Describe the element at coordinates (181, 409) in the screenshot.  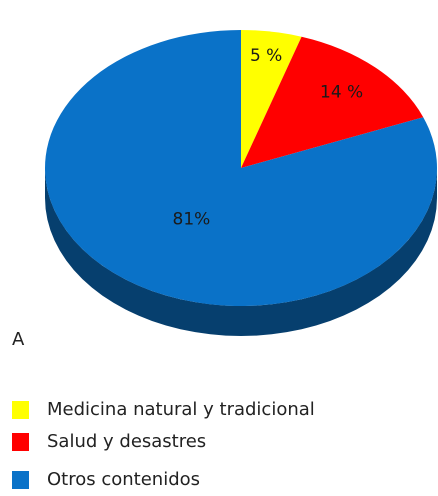
I see `legend-label: Medicina natural y tradicional` at that location.